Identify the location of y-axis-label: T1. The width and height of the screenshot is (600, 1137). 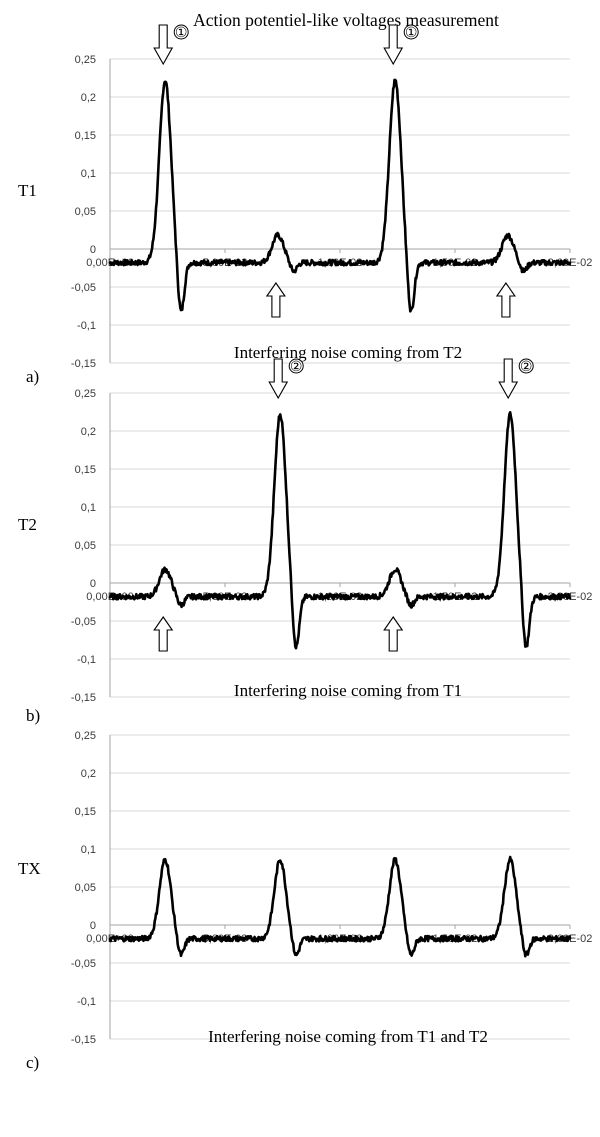
(27, 190).